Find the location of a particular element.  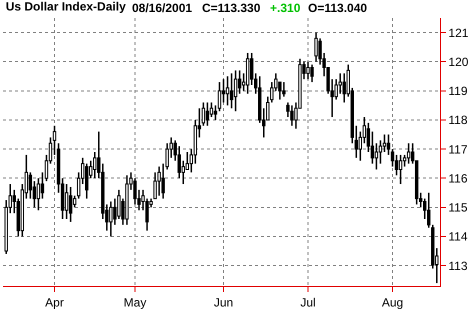

y-tick-label: 113 is located at coordinates (458, 265).